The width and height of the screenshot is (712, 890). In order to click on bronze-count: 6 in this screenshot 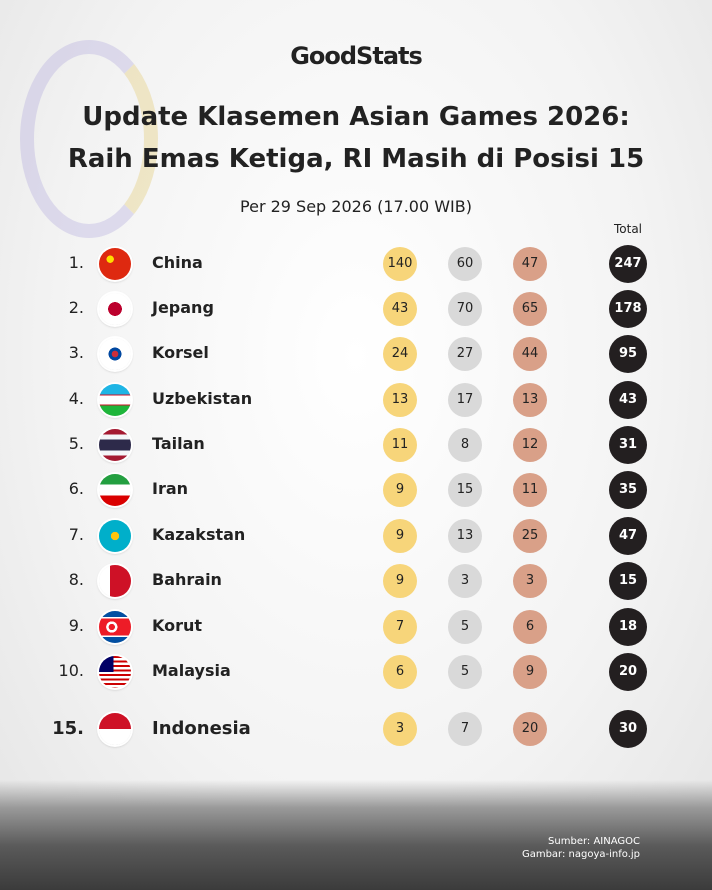, I will do `click(530, 627)`.